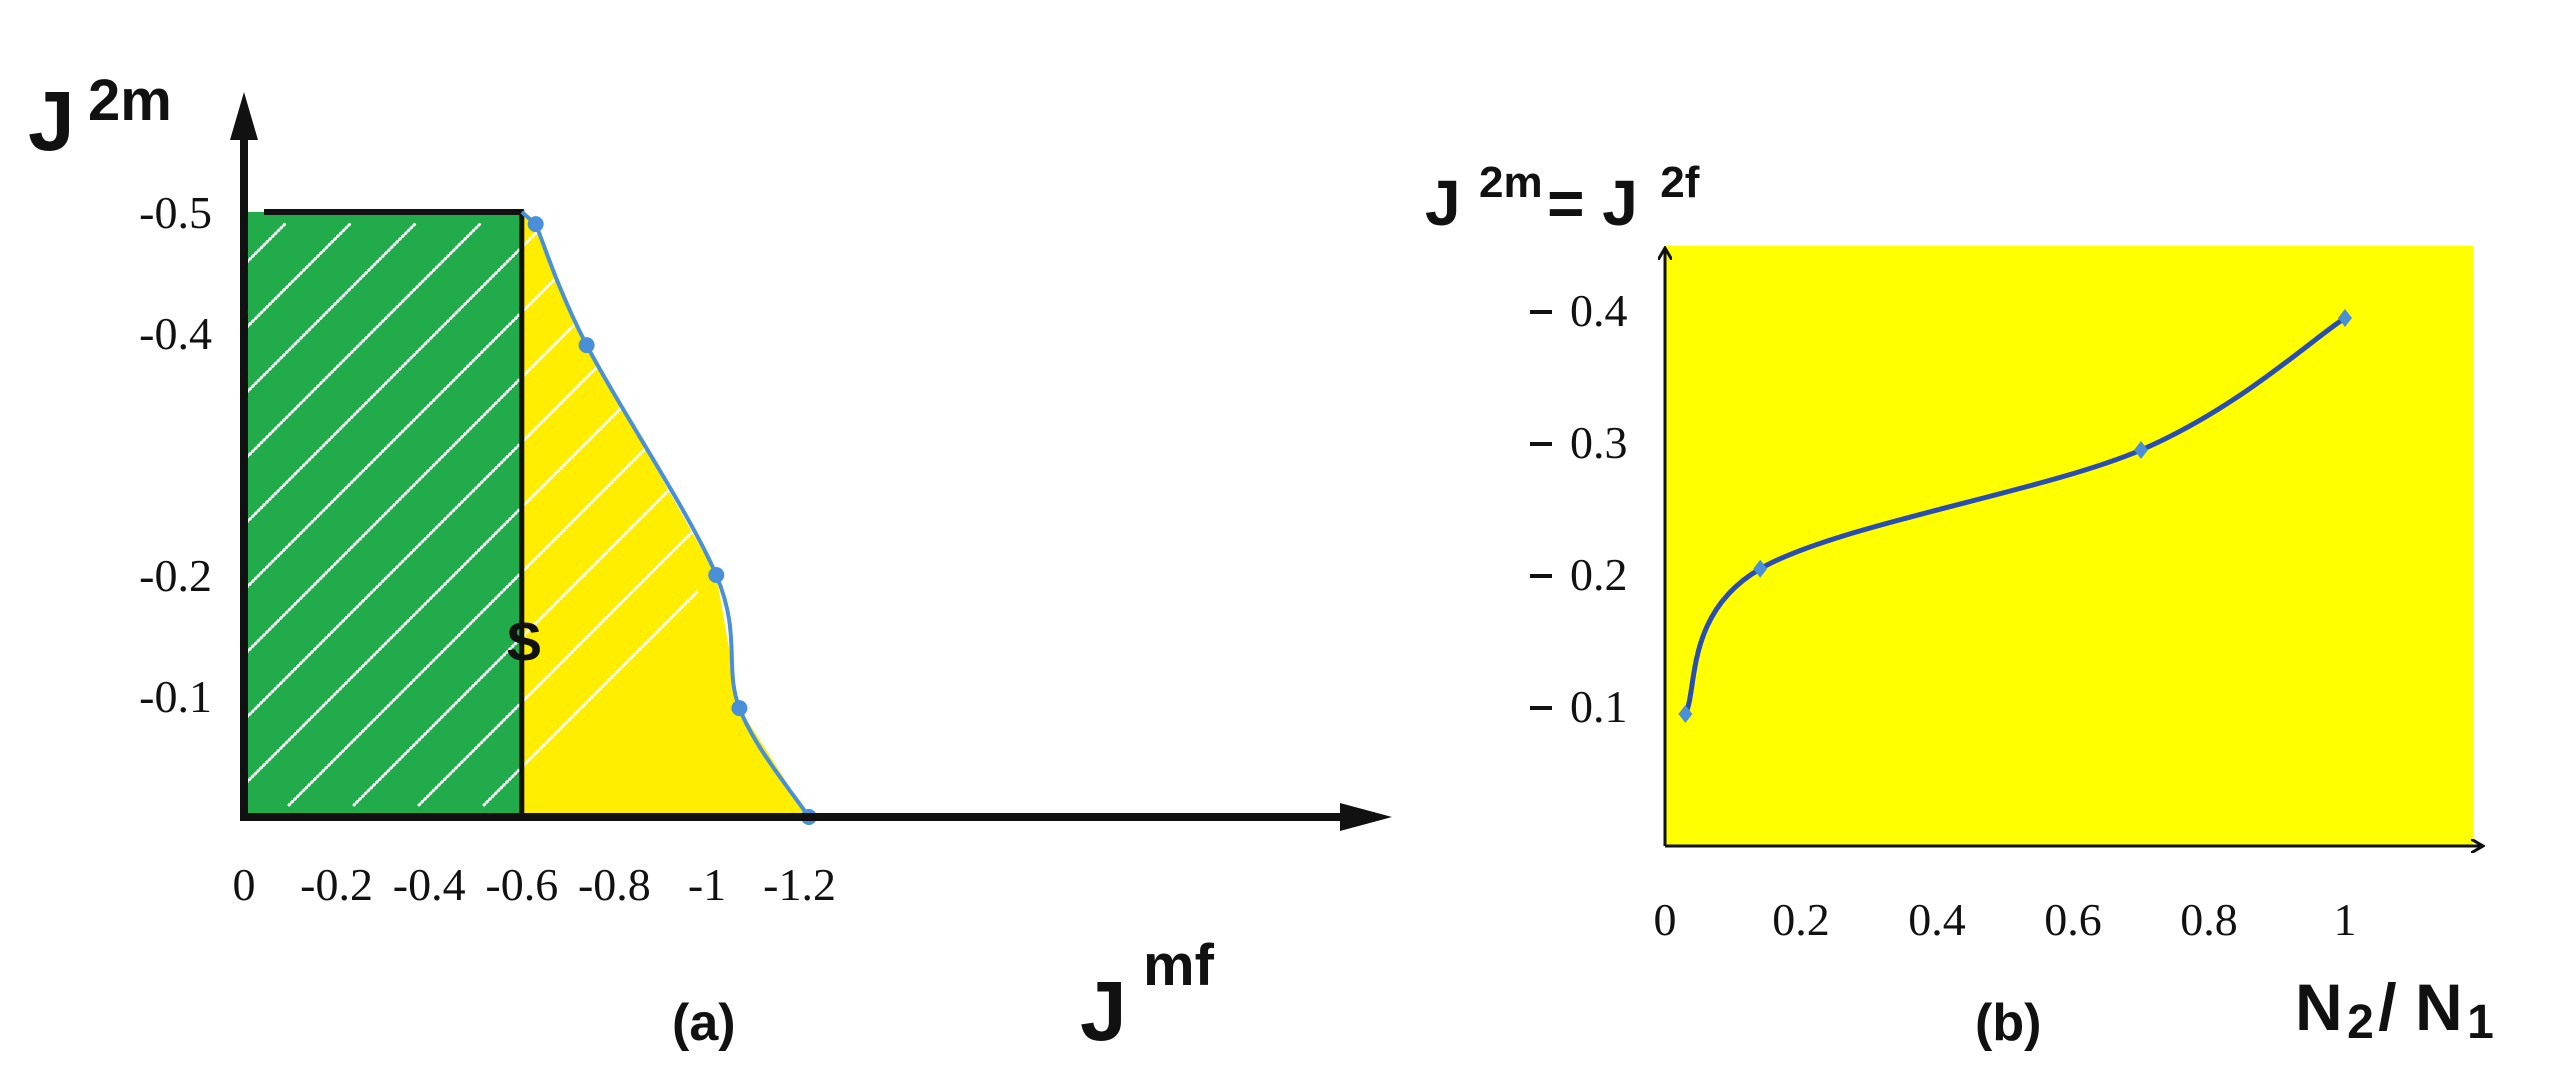  Describe the element at coordinates (1366, 817) in the screenshot. I see `x-axis-arrow-a` at that location.